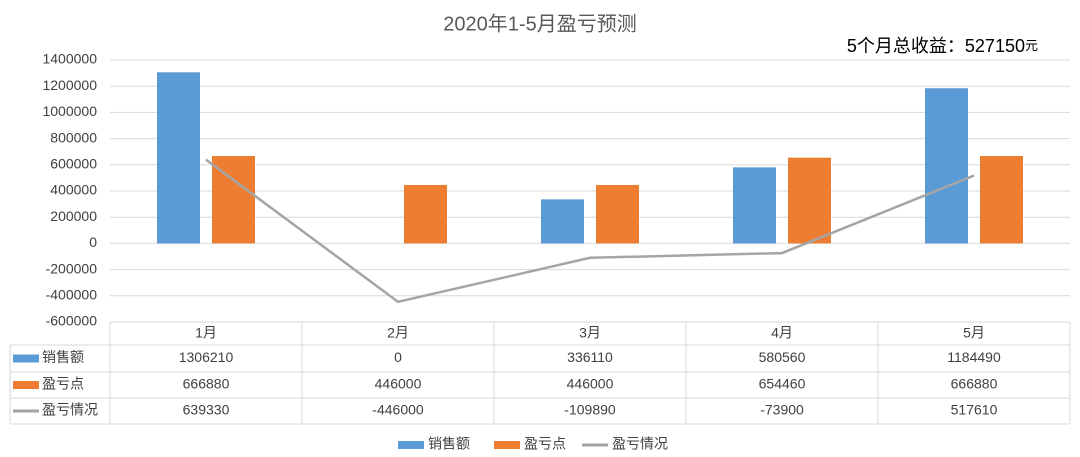 The height and width of the screenshot is (457, 1080). Describe the element at coordinates (782, 357) in the screenshot. I see `table-cell: 580560` at that location.